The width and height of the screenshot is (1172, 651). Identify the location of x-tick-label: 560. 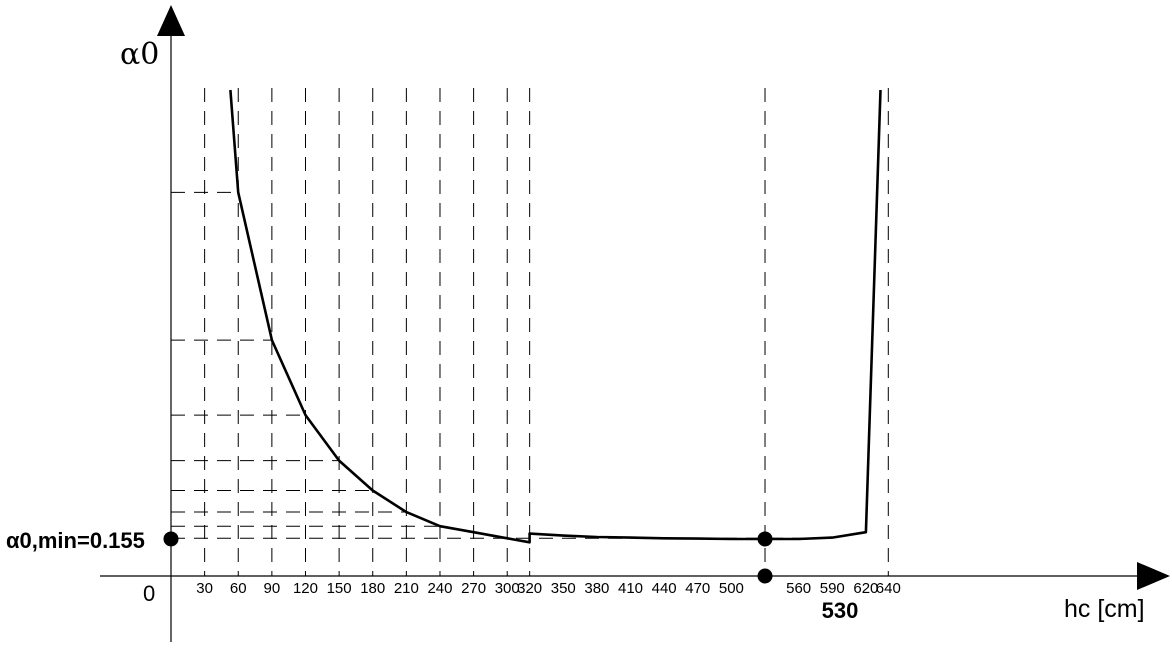
(798, 588).